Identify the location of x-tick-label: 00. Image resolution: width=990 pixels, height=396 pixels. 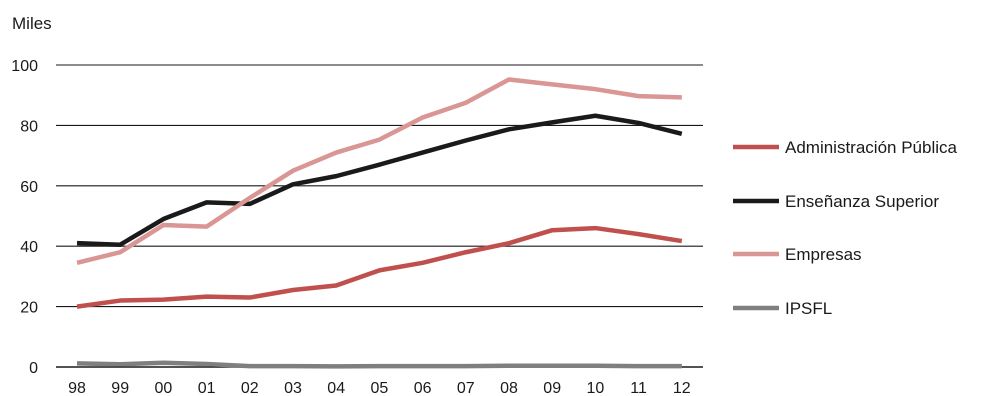
(164, 388).